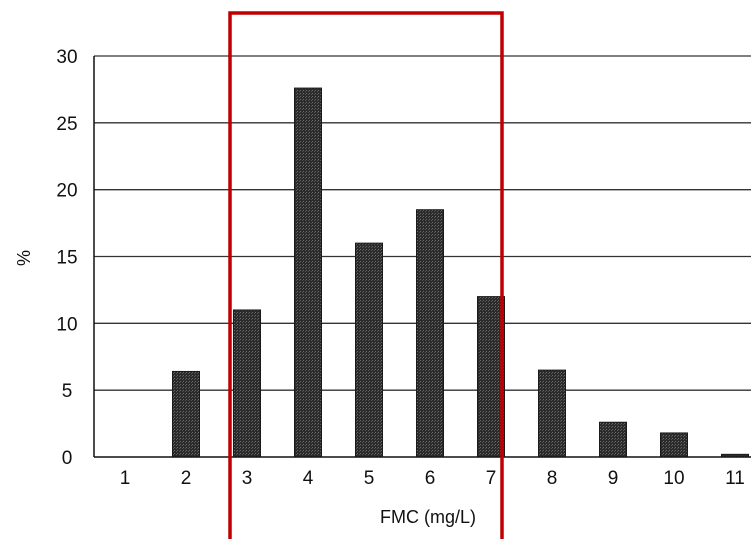 This screenshot has height=539, width=751. I want to click on x-tick-label: 3, so click(247, 478).